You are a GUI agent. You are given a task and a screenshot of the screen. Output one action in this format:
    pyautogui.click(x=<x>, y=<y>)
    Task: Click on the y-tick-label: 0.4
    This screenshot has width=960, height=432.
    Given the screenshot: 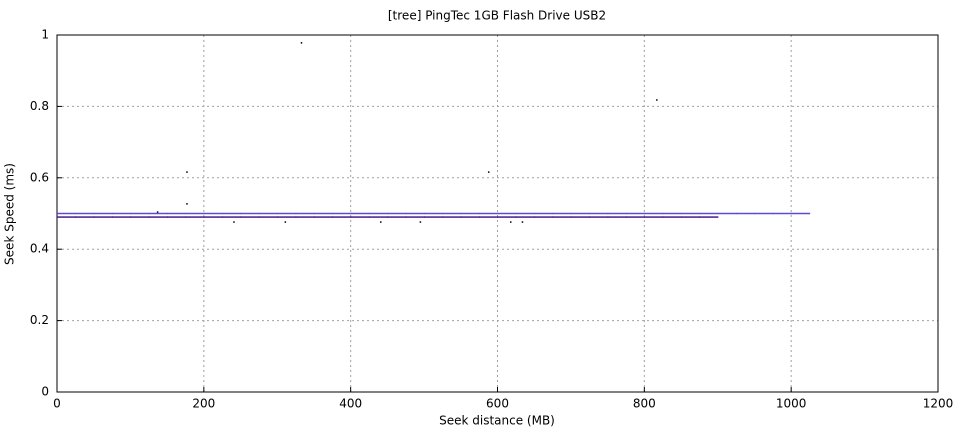 What is the action you would take?
    pyautogui.click(x=39, y=249)
    